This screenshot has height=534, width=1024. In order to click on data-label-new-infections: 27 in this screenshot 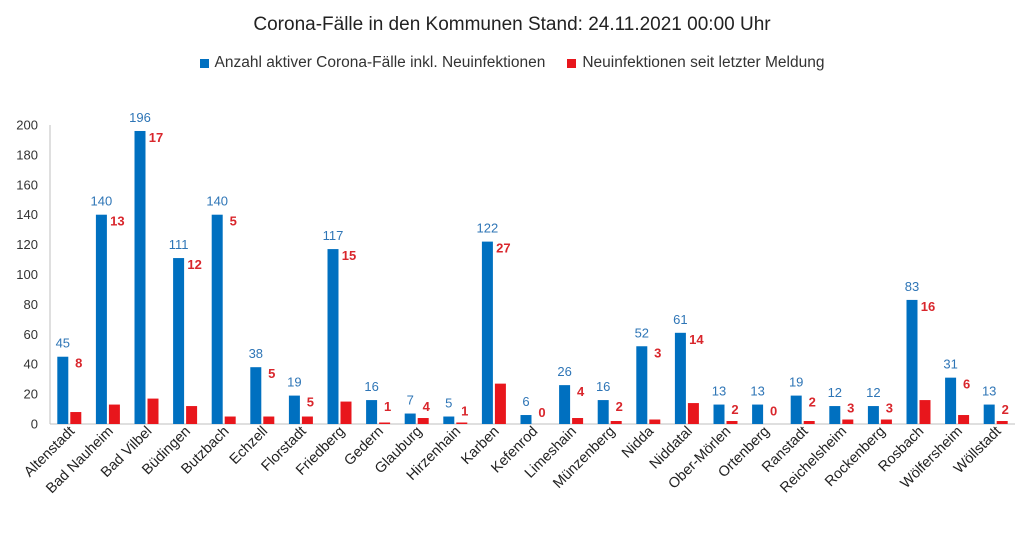, I will do `click(503, 248)`.